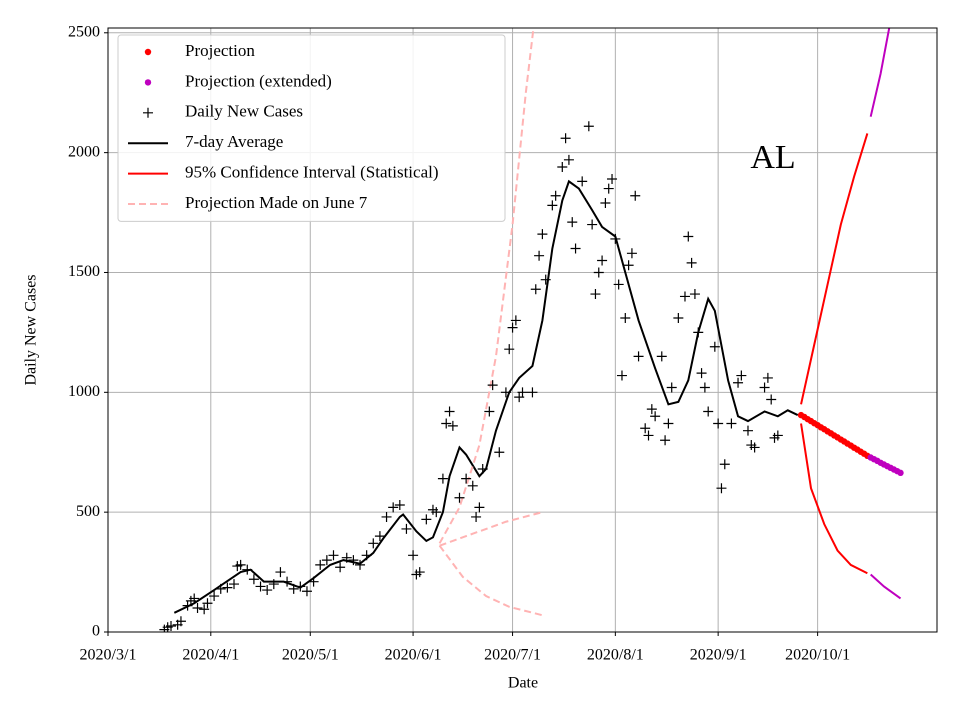 The width and height of the screenshot is (960, 720). Describe the element at coordinates (148, 52) in the screenshot. I see `legend-symbol` at that location.